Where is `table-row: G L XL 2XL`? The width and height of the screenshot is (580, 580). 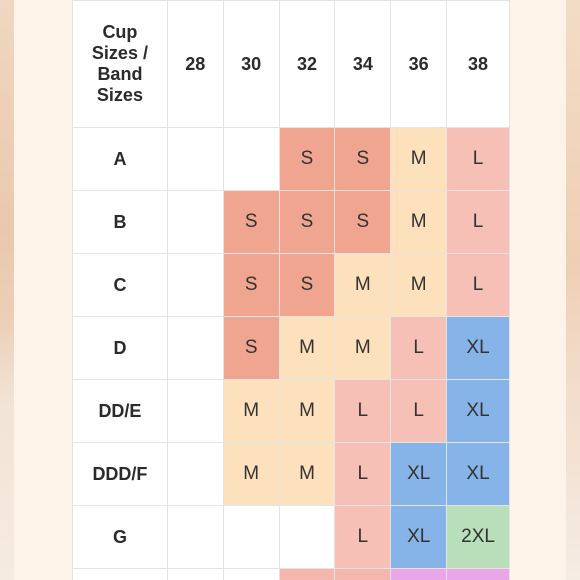
table-row: G L XL 2XL is located at coordinates (291, 537).